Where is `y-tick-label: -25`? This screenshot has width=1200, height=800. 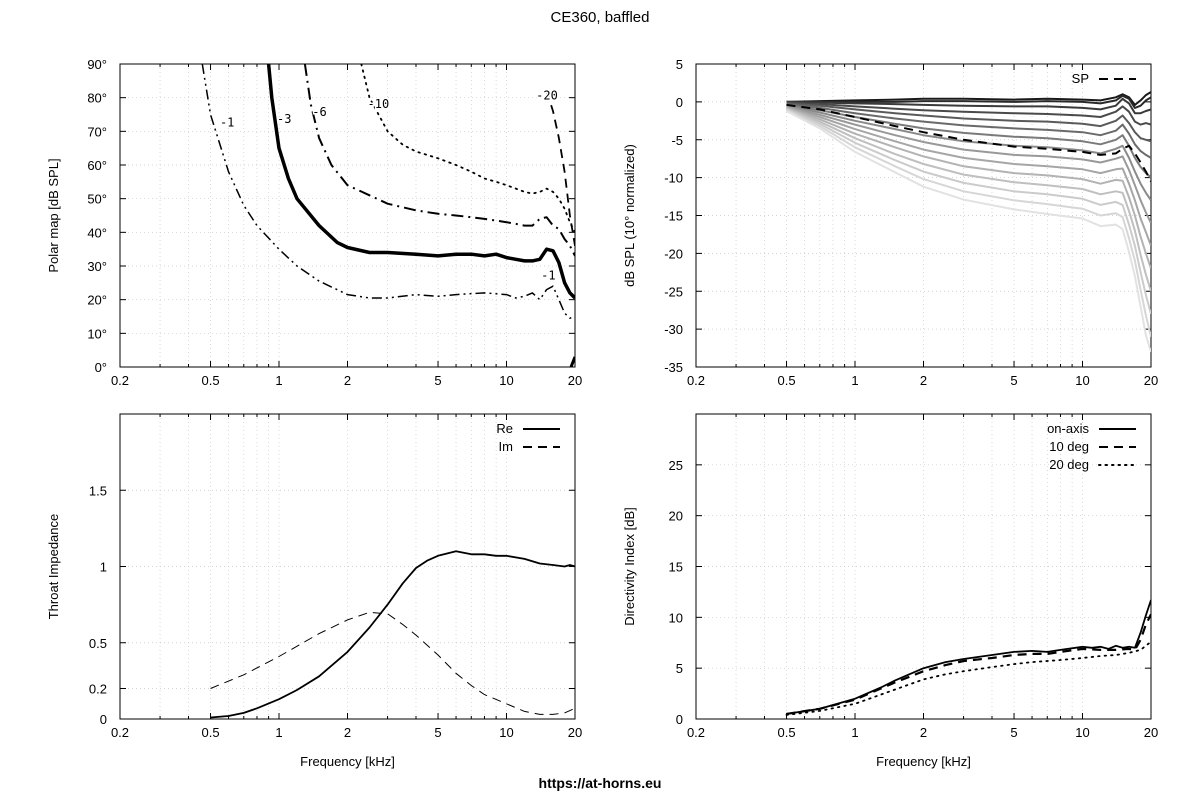 y-tick-label: -25 is located at coordinates (673, 291).